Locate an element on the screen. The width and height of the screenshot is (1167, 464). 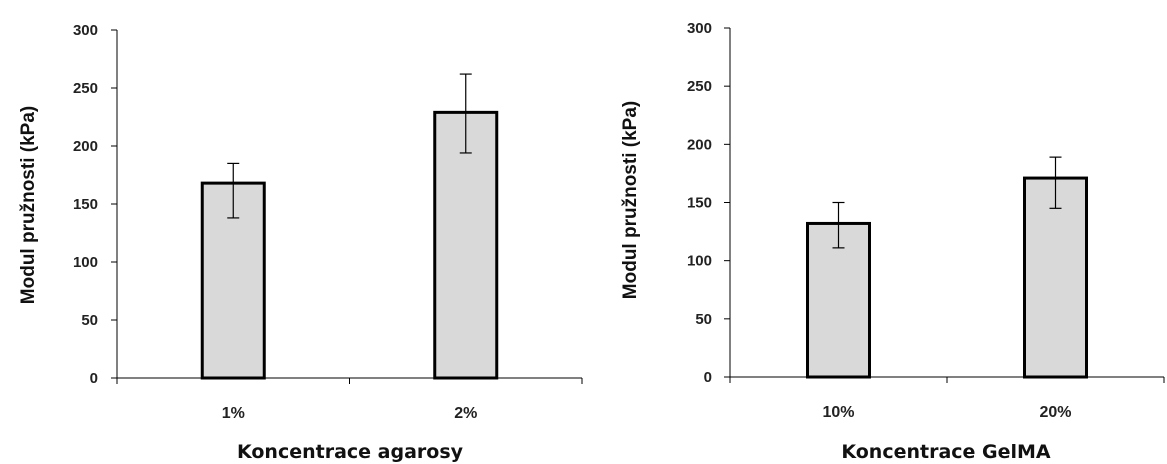
x-tick-label: 2% is located at coordinates (465, 413).